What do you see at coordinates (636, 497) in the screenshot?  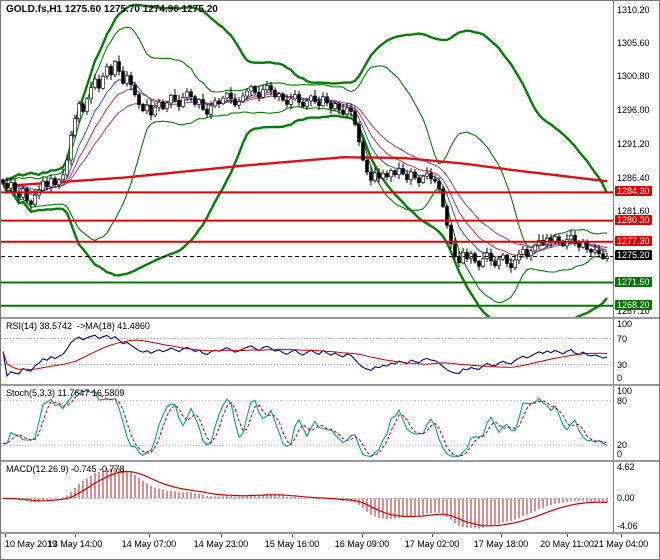 I see `macd-axis: 4.62 0.00 -4.06` at bounding box center [636, 497].